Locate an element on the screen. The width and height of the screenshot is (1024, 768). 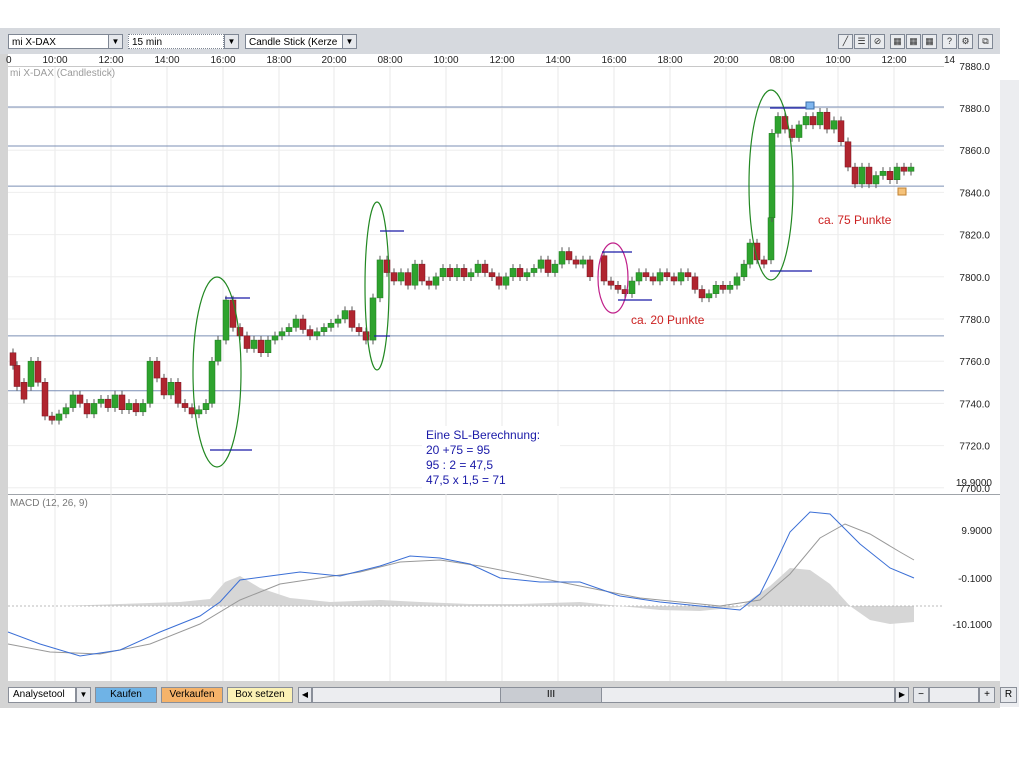
chart-type-select: Candle Stick (Kerze is located at coordinates (294, 41).